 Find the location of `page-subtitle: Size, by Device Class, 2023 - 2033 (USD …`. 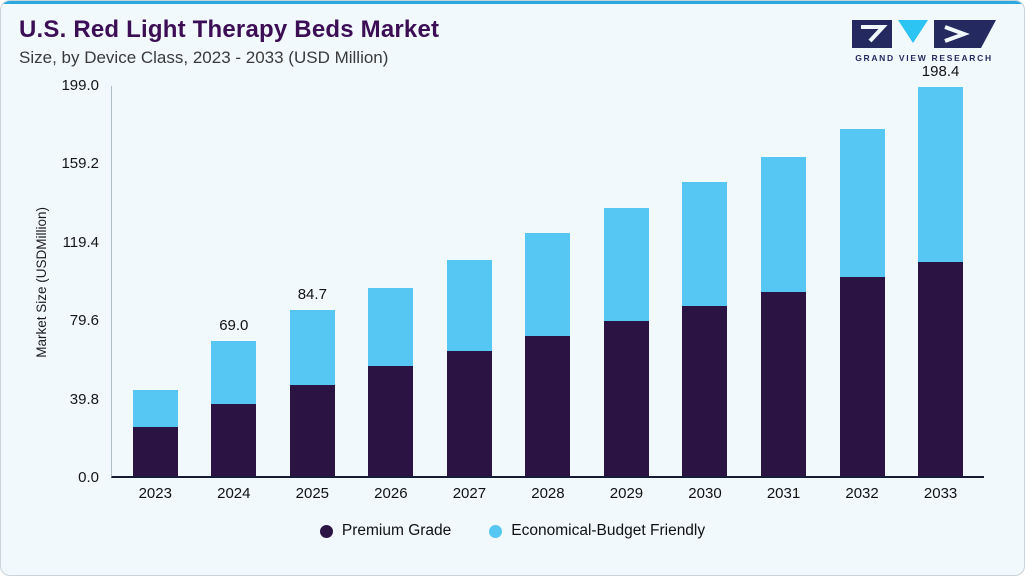

page-subtitle: Size, by Device Class, 2023 - 2033 (USD … is located at coordinates (204, 57).